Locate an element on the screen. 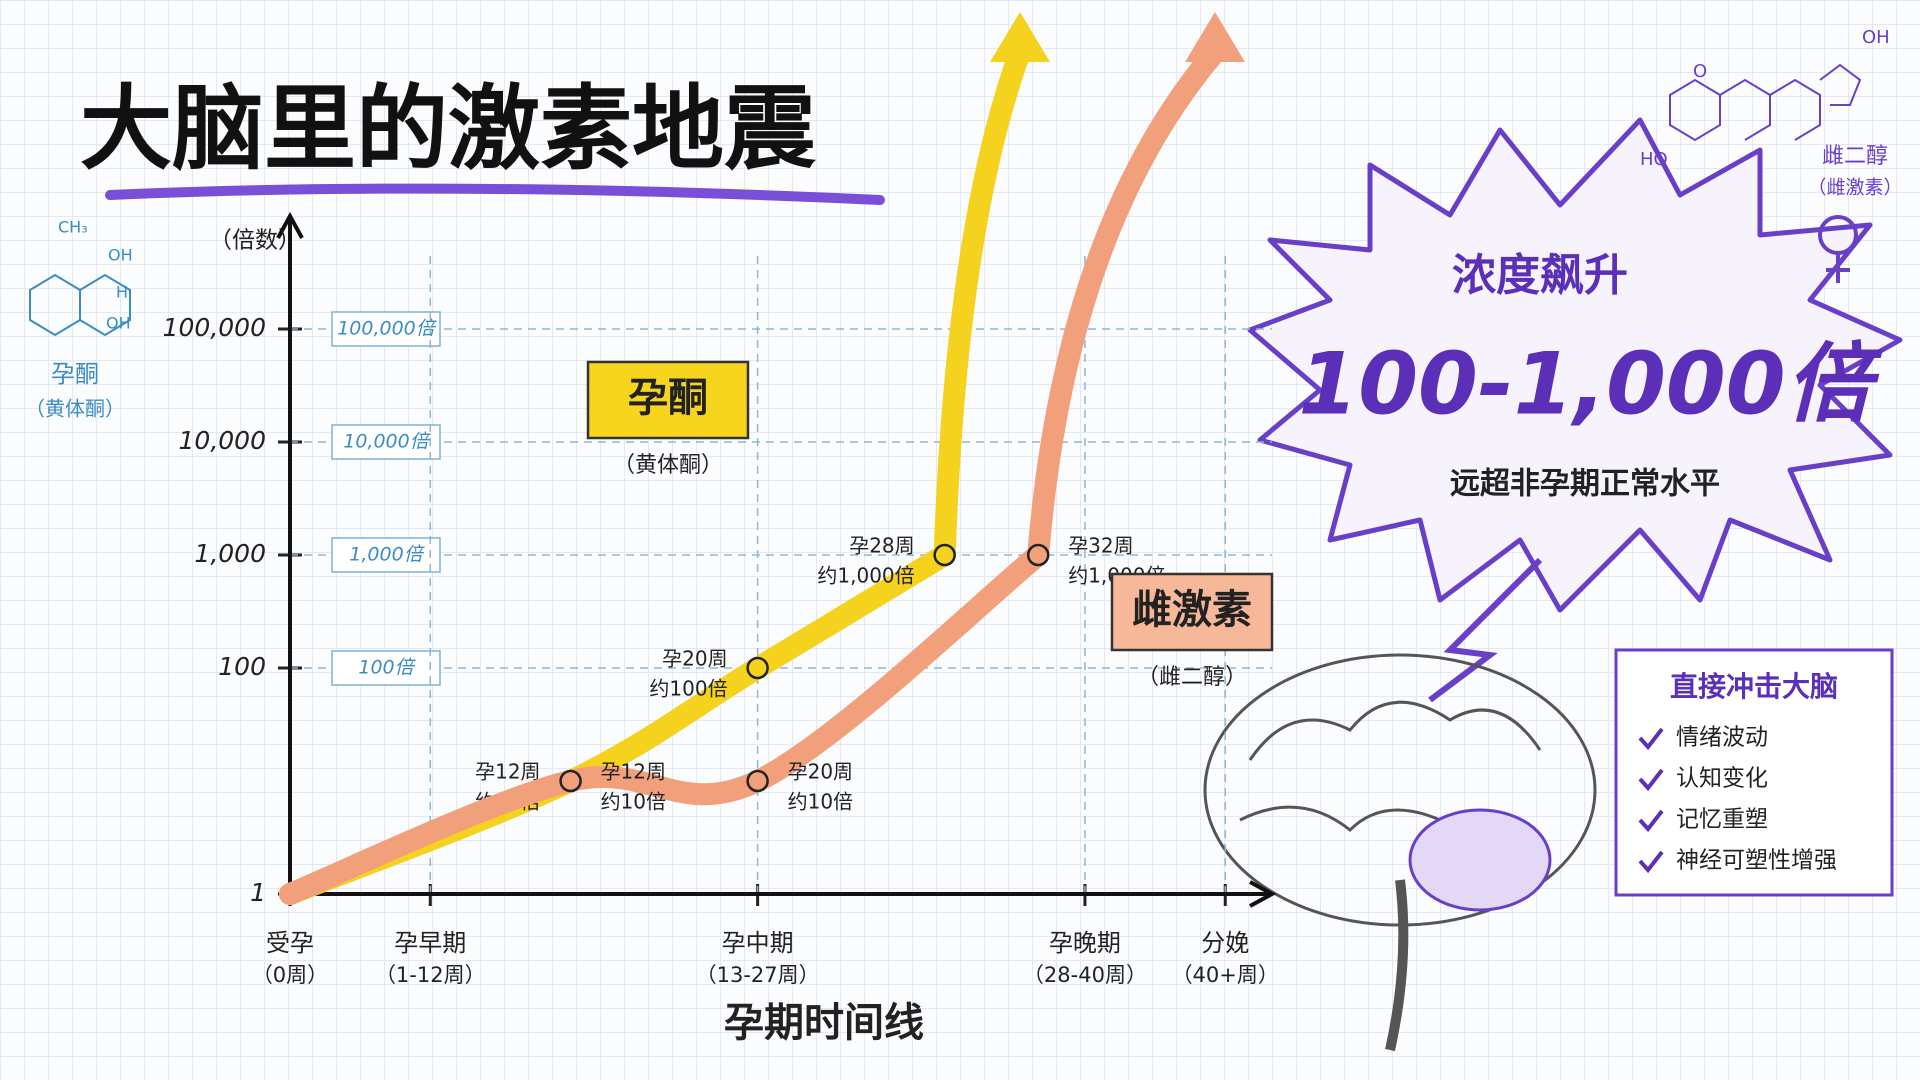  x-axis-label: 孕期时间线 is located at coordinates (824, 1023).